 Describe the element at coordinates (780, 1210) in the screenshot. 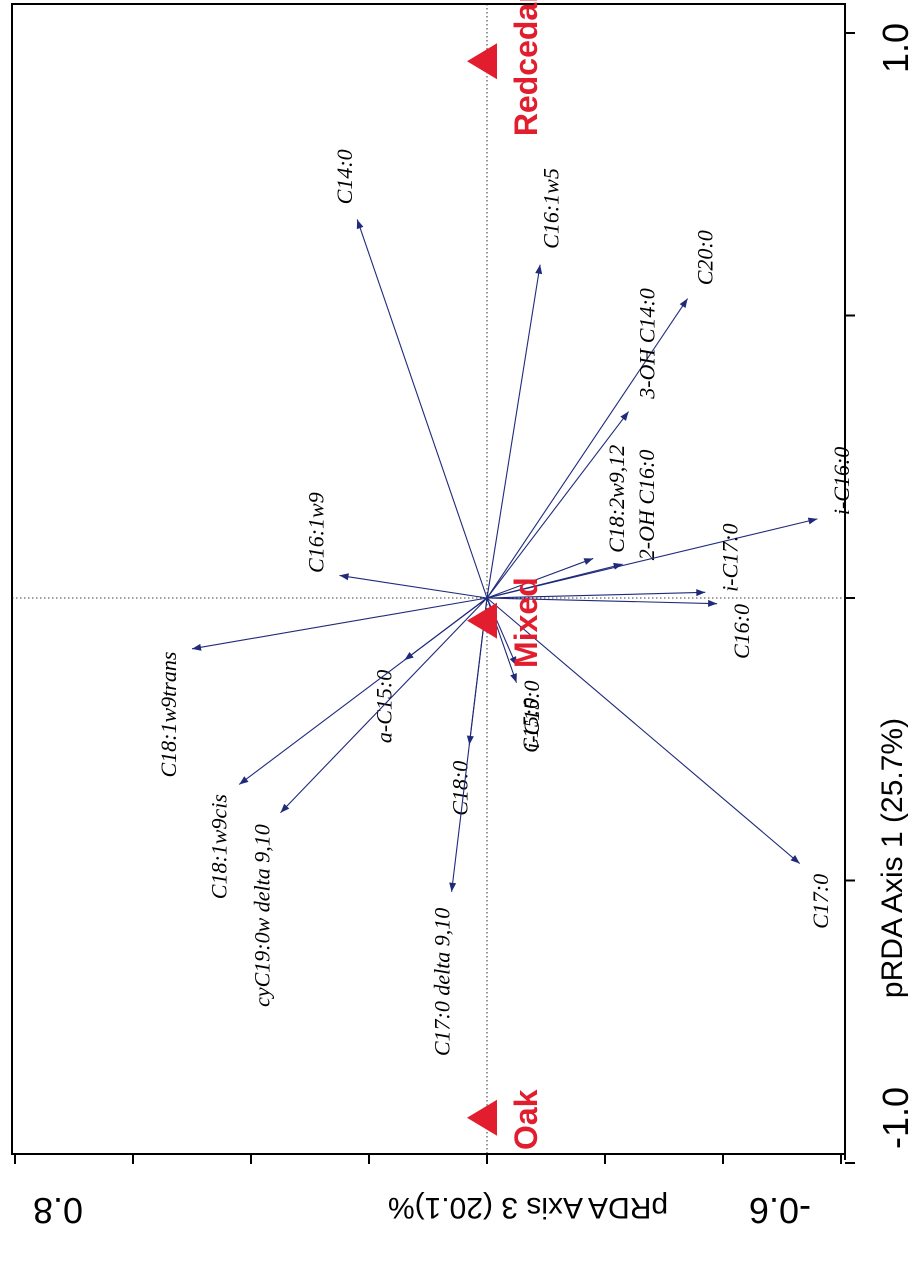

I see `axis3-tick-label-min: -0.6` at that location.